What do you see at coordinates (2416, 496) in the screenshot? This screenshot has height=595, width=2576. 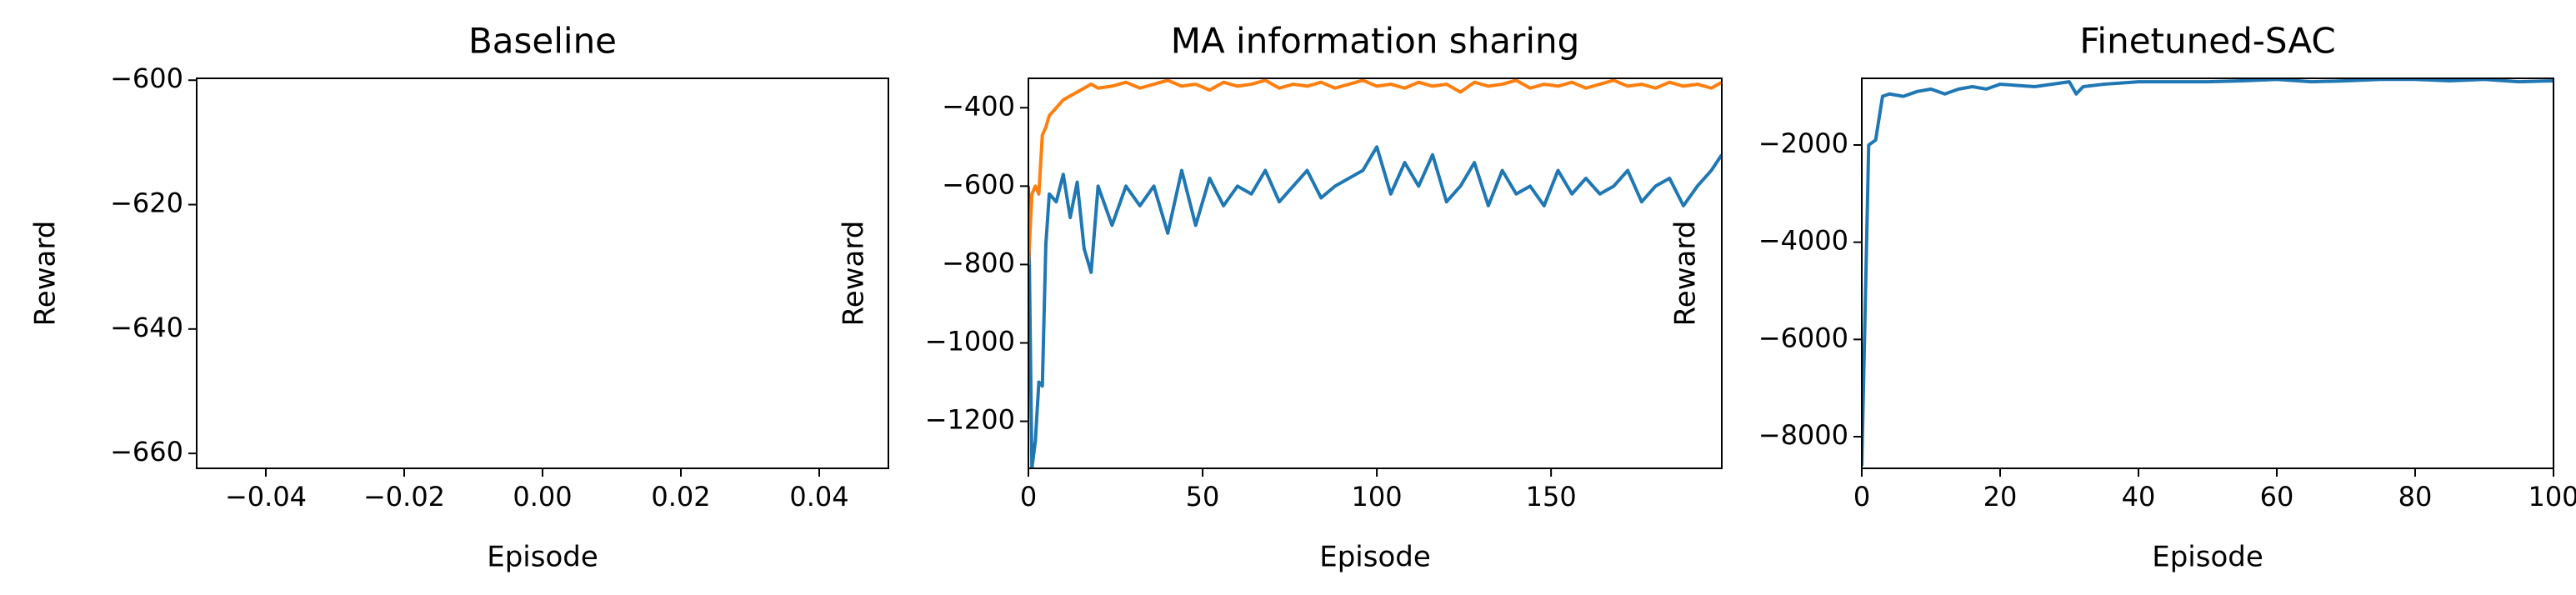 I see `x-tick-label: 80` at bounding box center [2416, 496].